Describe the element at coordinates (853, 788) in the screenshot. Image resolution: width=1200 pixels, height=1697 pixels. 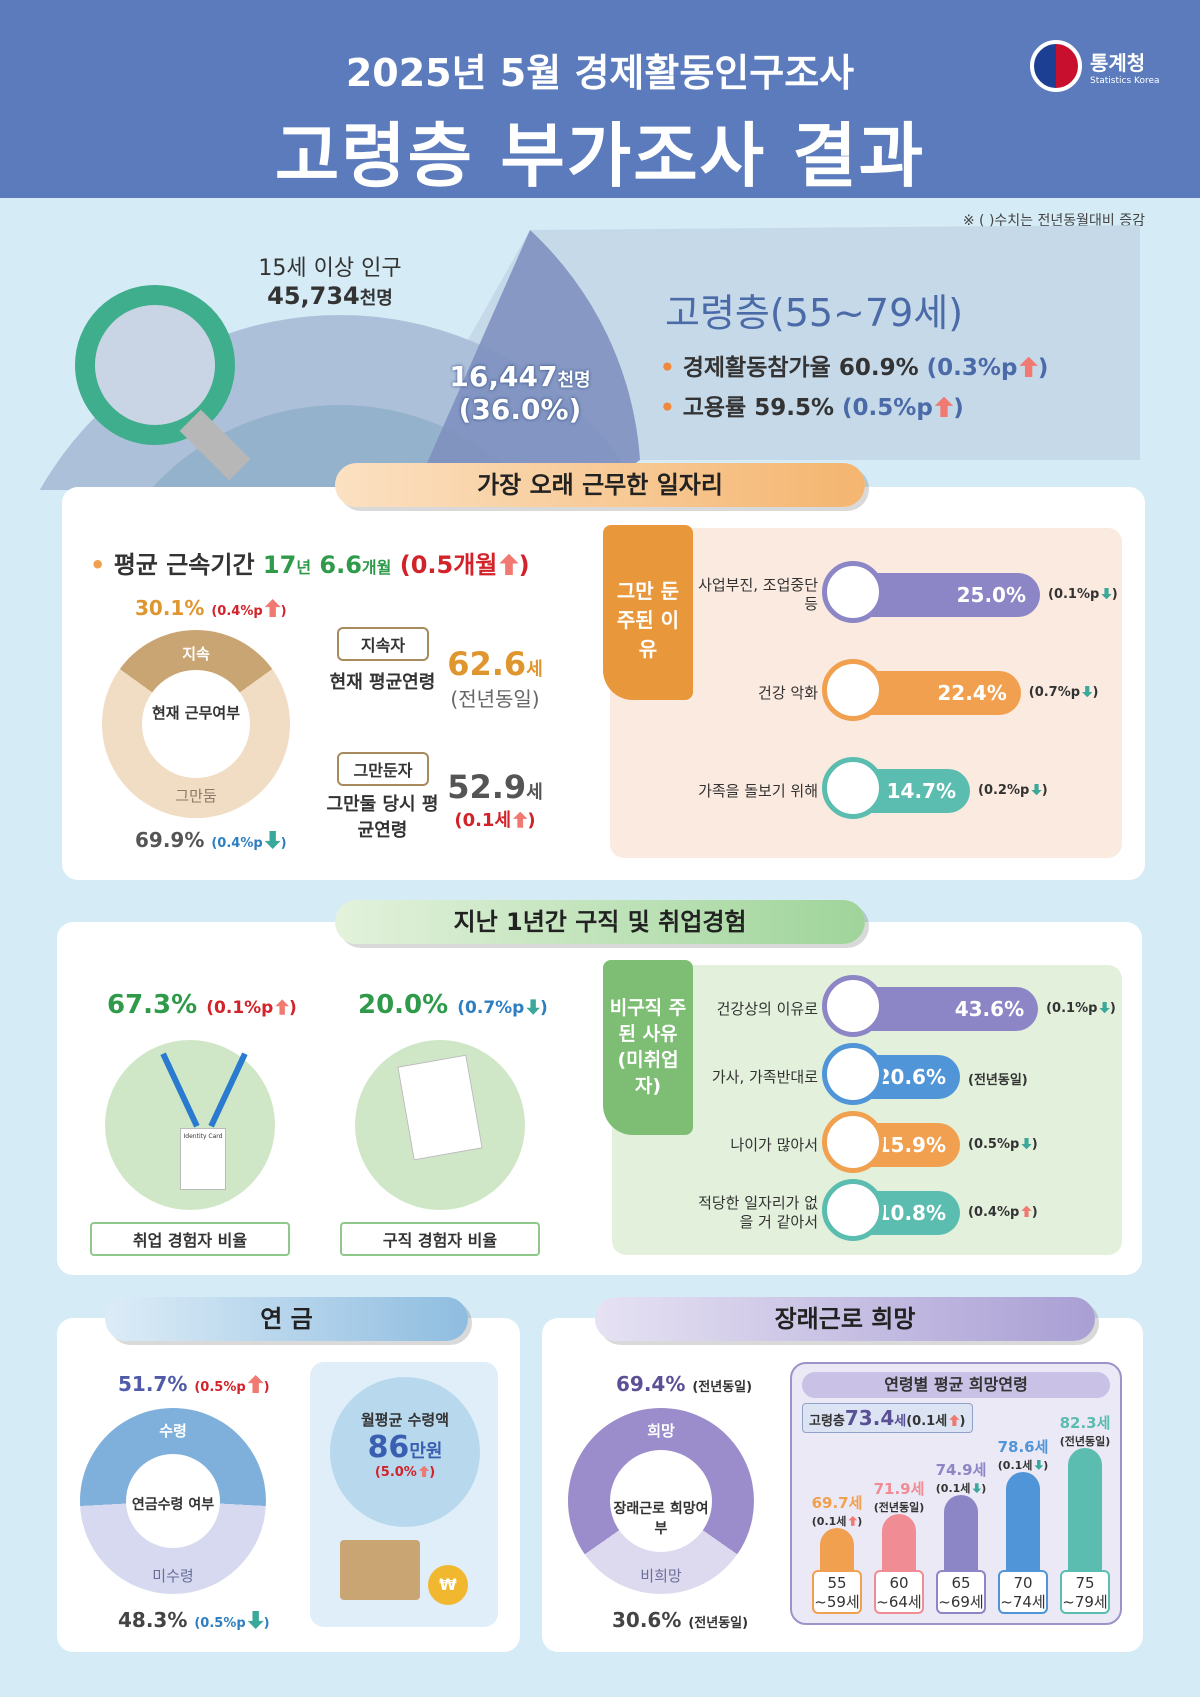
I see `caregiver-icon` at that location.